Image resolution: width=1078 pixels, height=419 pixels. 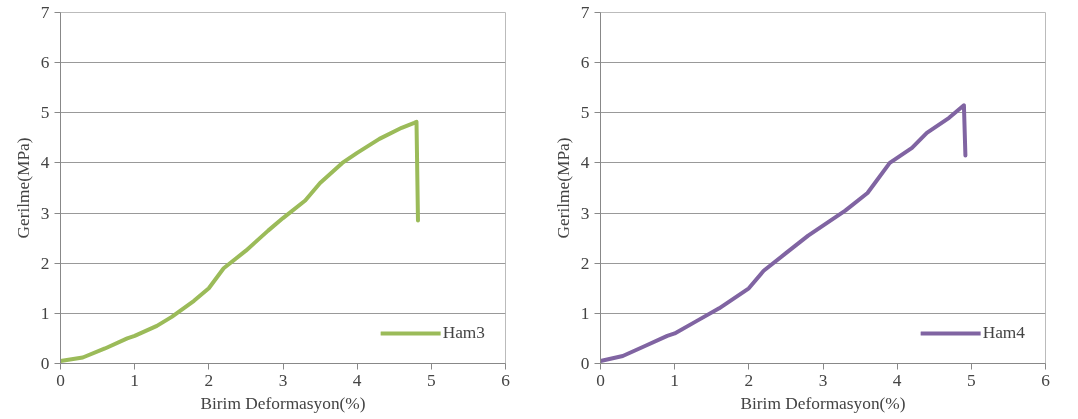 What do you see at coordinates (463, 333) in the screenshot?
I see `legend-label: Ham3` at bounding box center [463, 333].